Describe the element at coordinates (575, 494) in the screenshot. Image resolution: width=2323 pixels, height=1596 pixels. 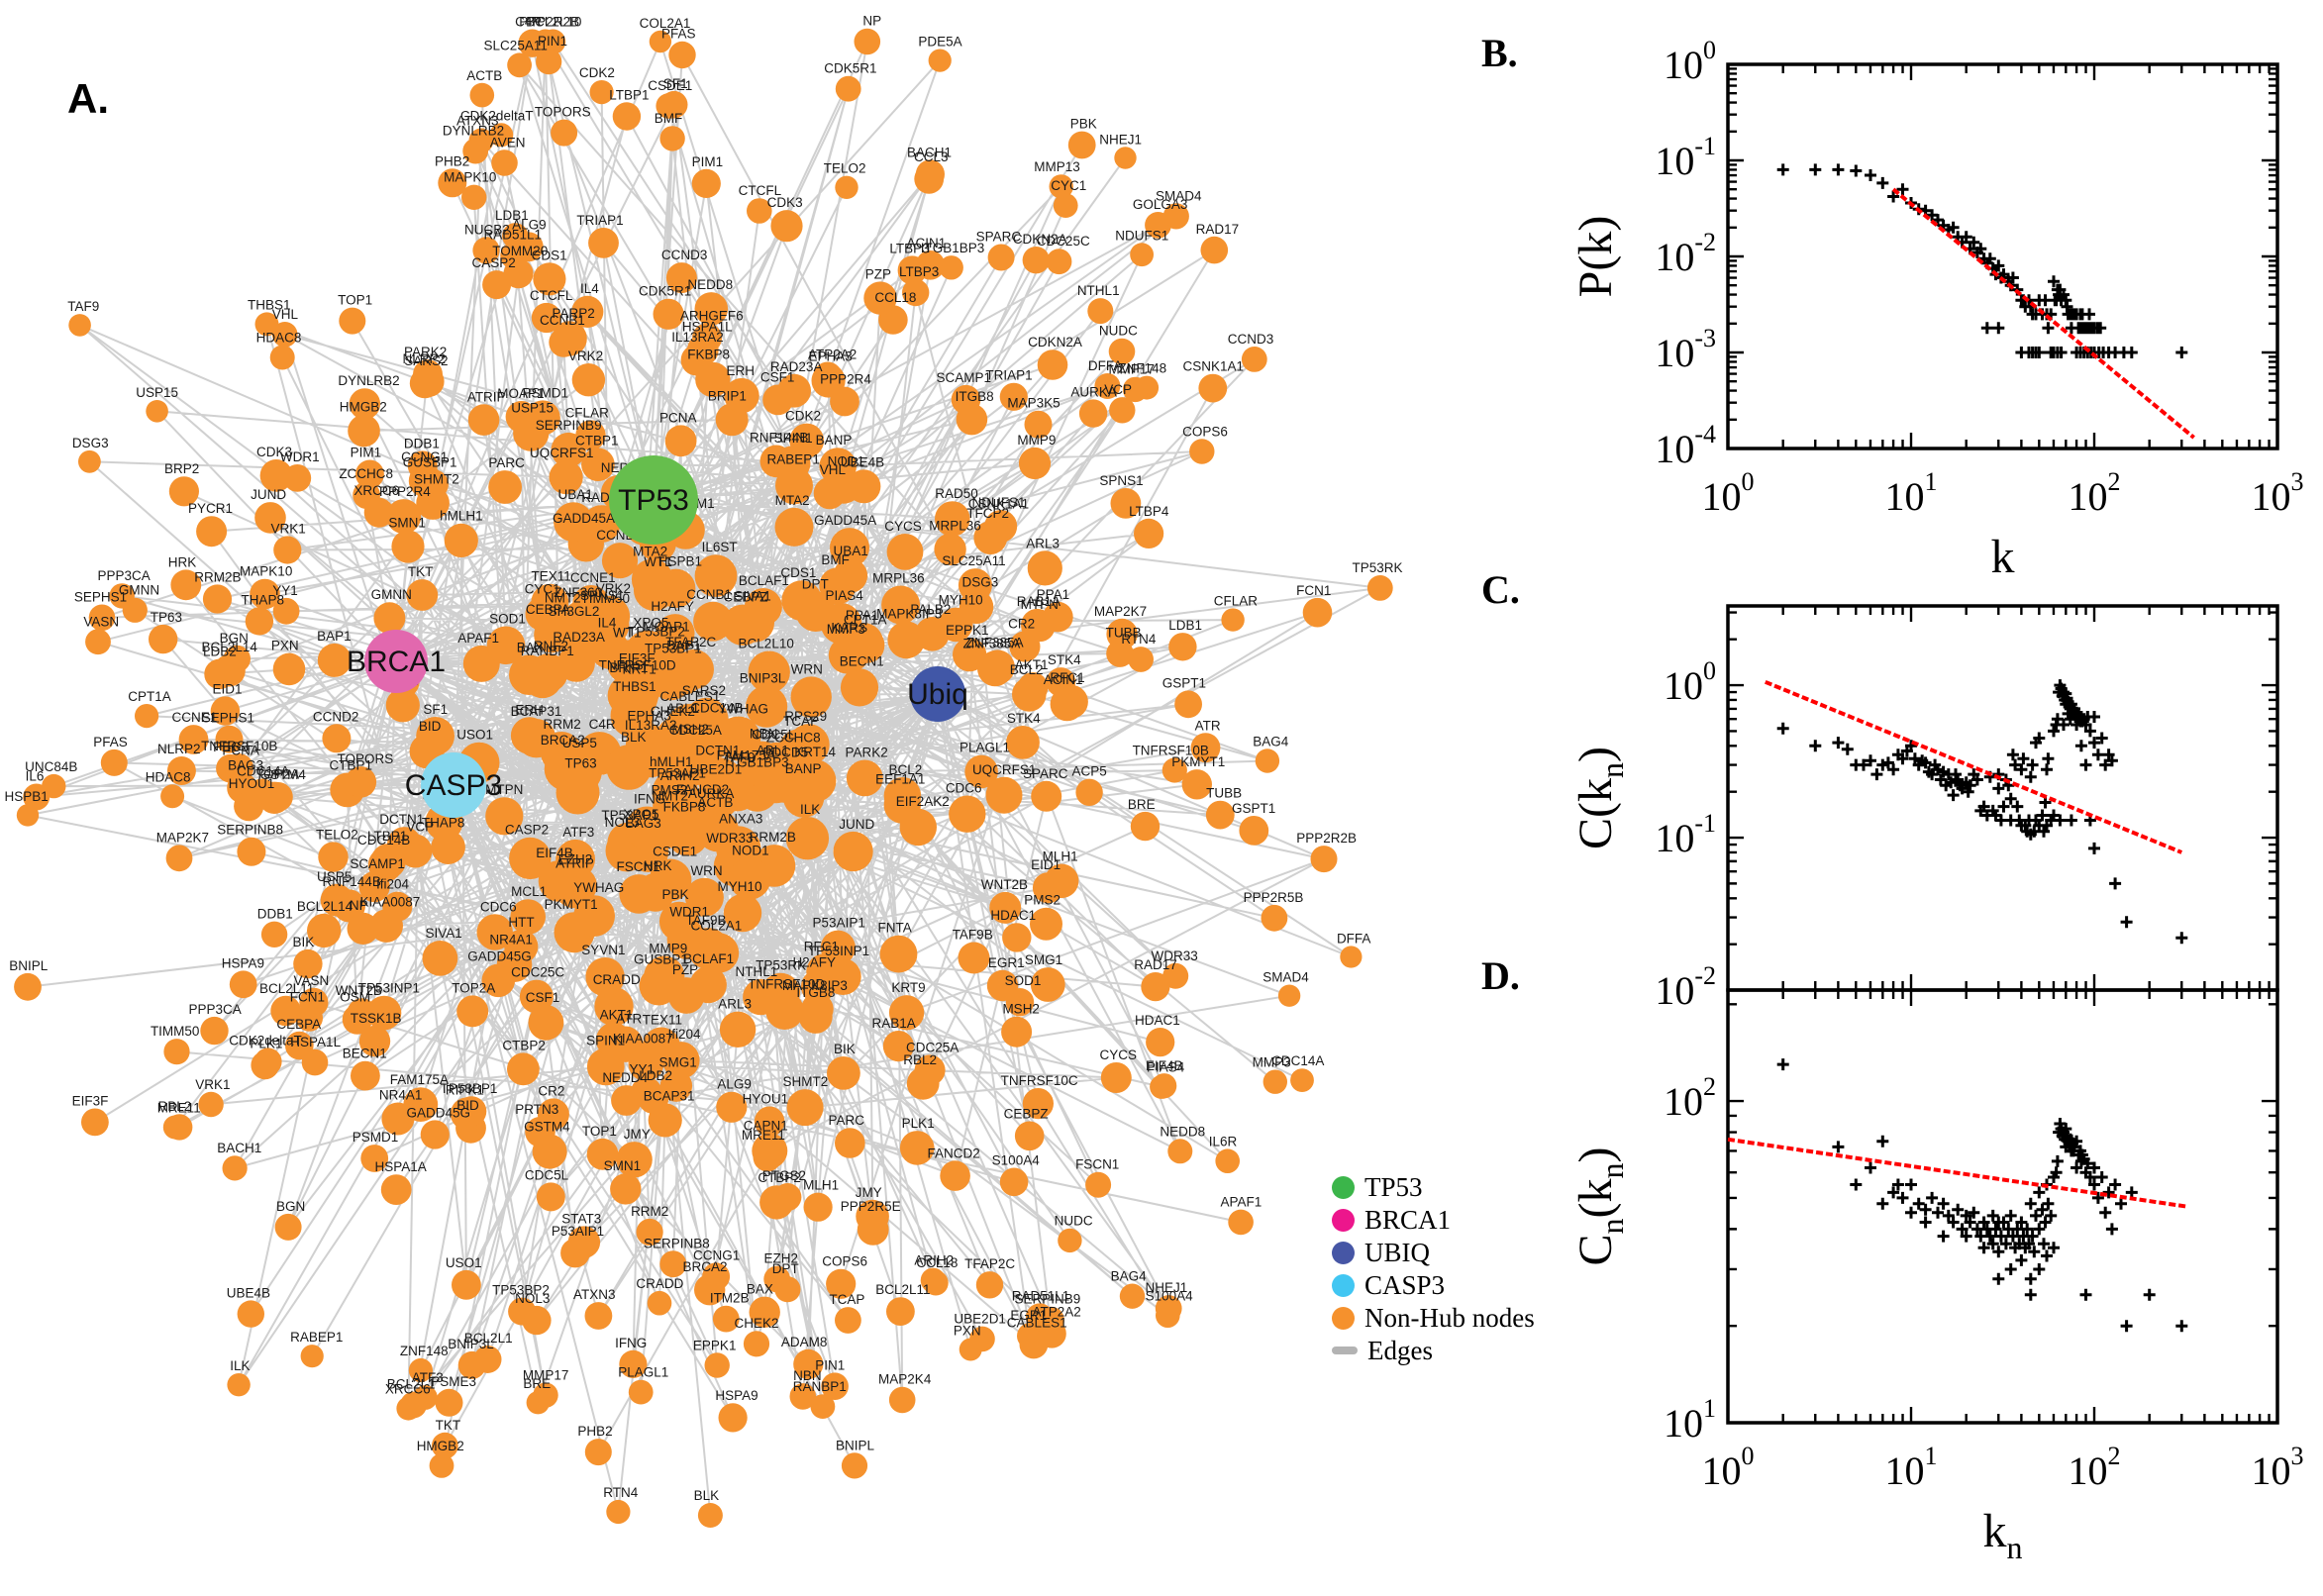
I see `svg-text: UBA1` at that location.